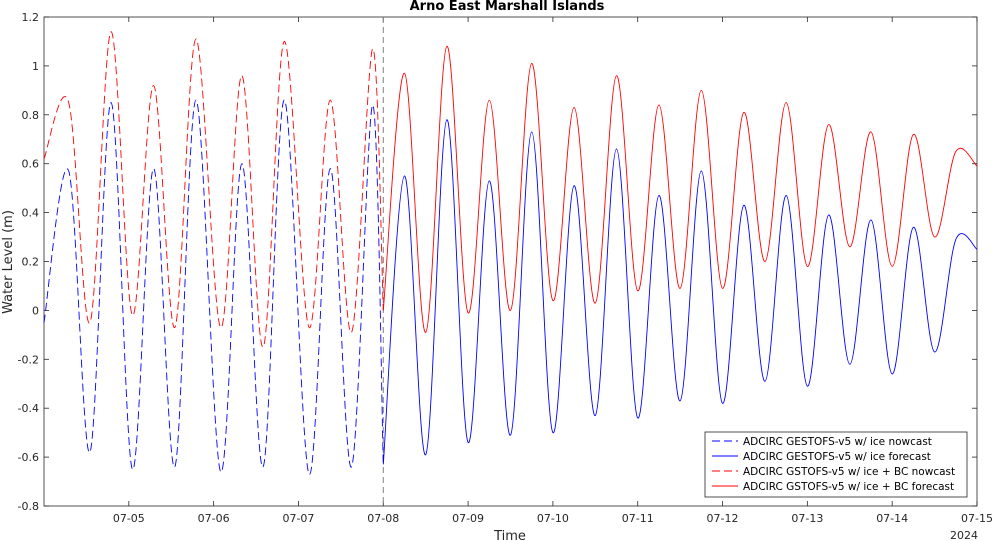 The height and width of the screenshot is (541, 992). I want to click on x-tick-label: 07-07, so click(298, 518).